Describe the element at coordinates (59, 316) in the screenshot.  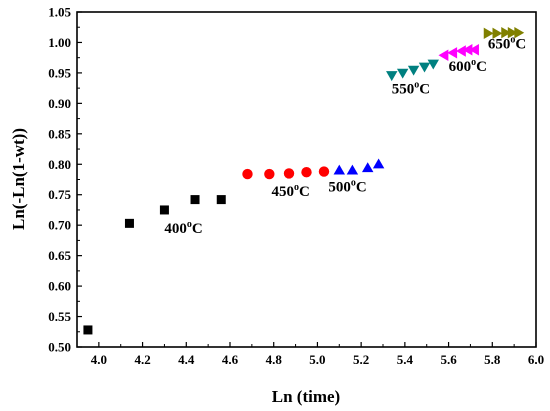
I see `y-tick-label: 0.55` at that location.